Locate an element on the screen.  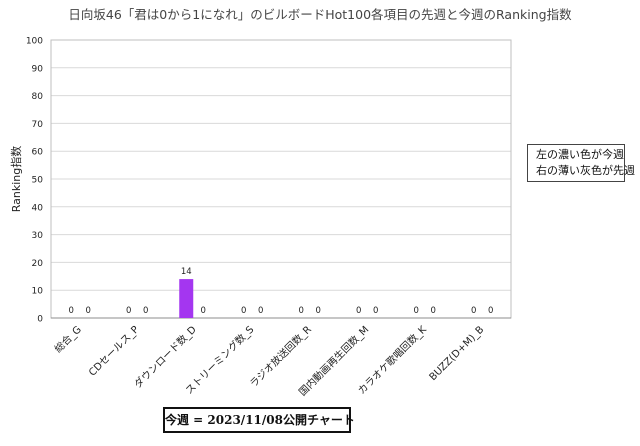
x-tick-label: ダウンロード数_D is located at coordinates (165, 357).